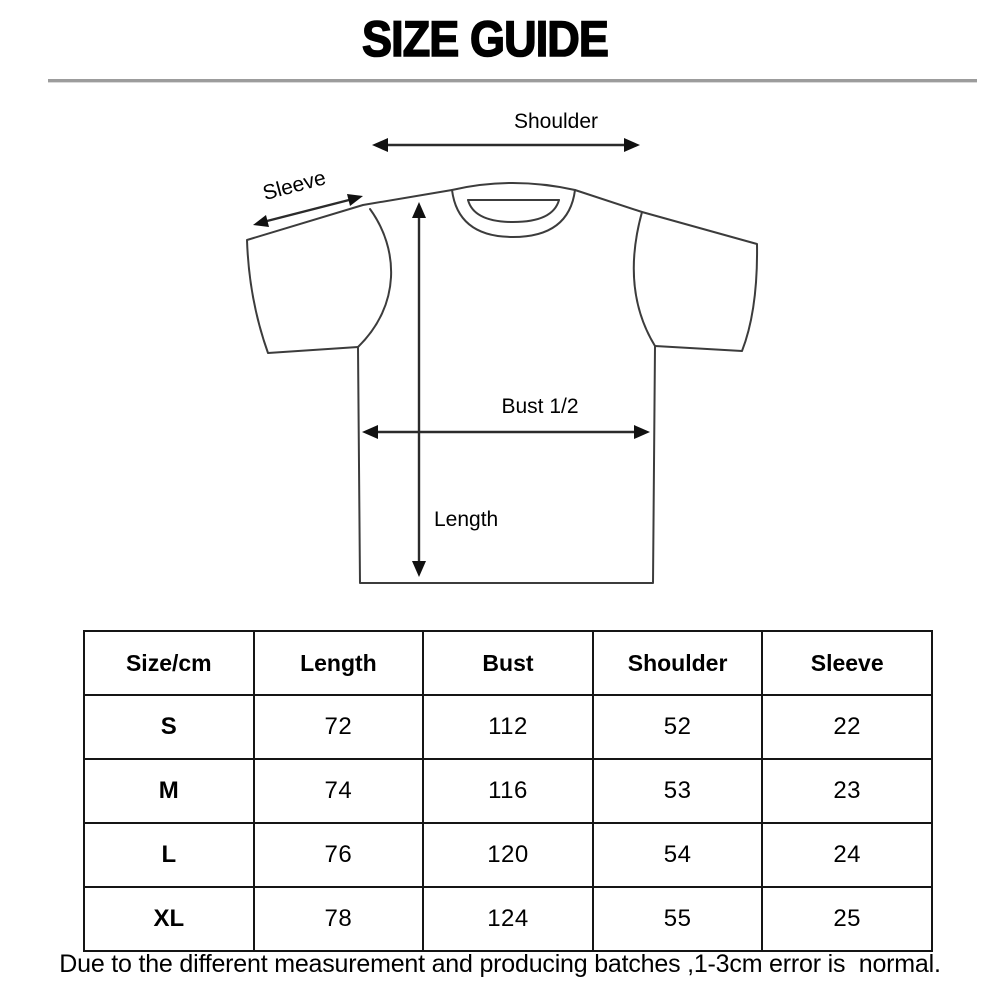 The image size is (1000, 1000). I want to click on bust-value: 112, so click(508, 727).